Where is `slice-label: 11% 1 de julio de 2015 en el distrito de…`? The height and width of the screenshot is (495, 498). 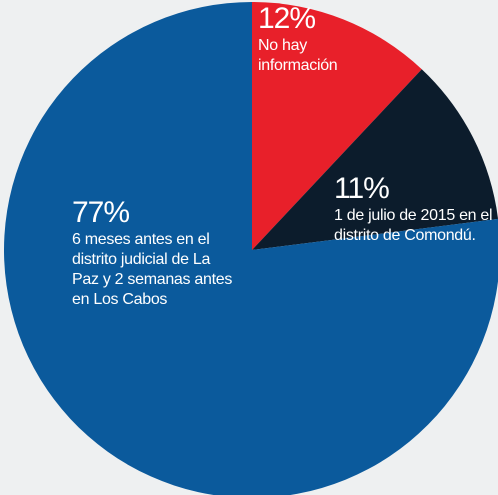
slice-label: 11% 1 de julio de 2015 en el distrito de… is located at coordinates (416, 209).